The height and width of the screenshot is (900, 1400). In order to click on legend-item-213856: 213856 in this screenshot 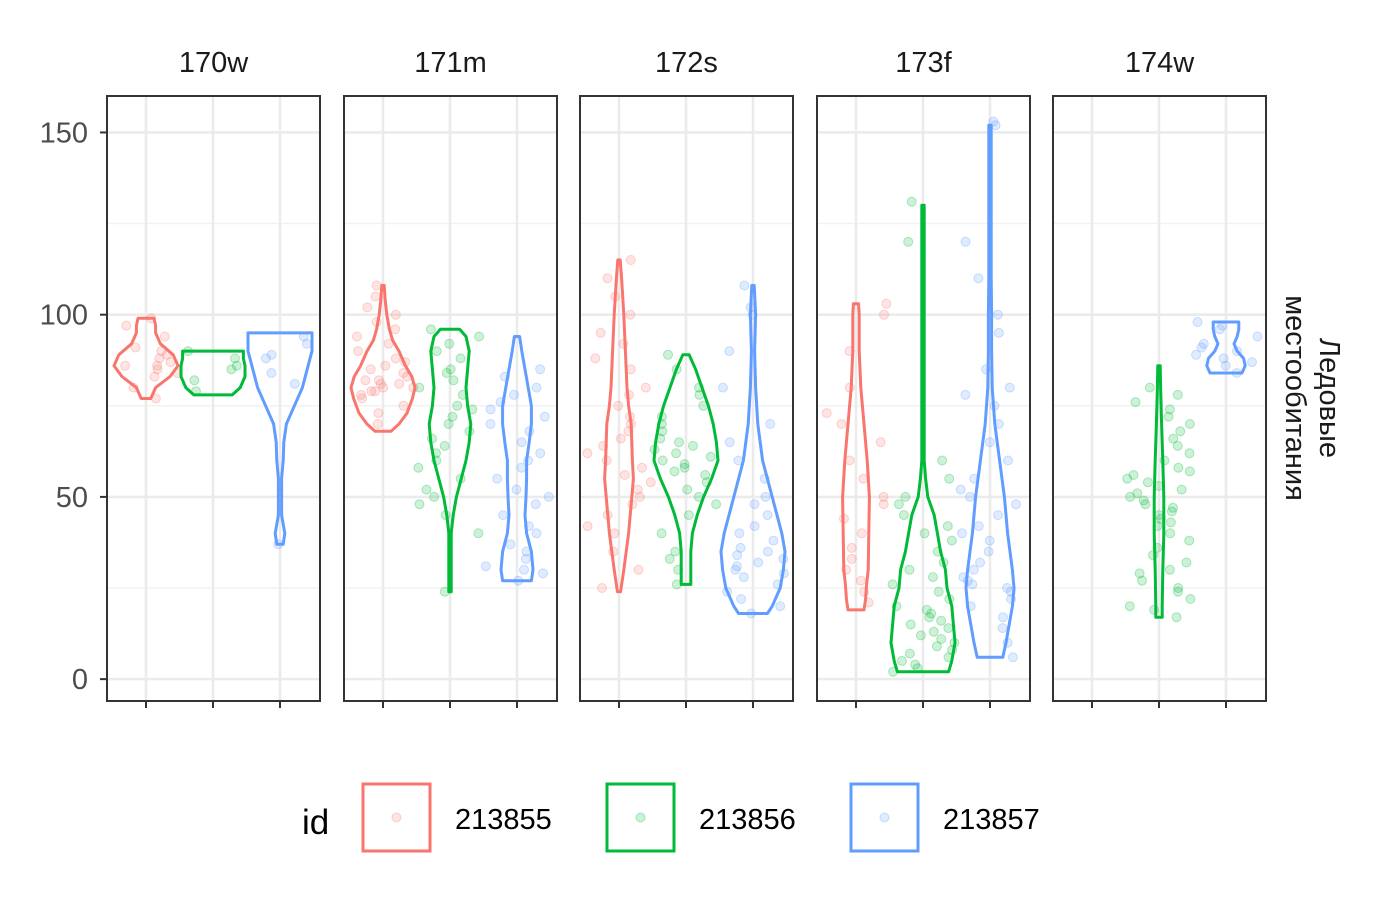, I will do `click(700, 817)`.